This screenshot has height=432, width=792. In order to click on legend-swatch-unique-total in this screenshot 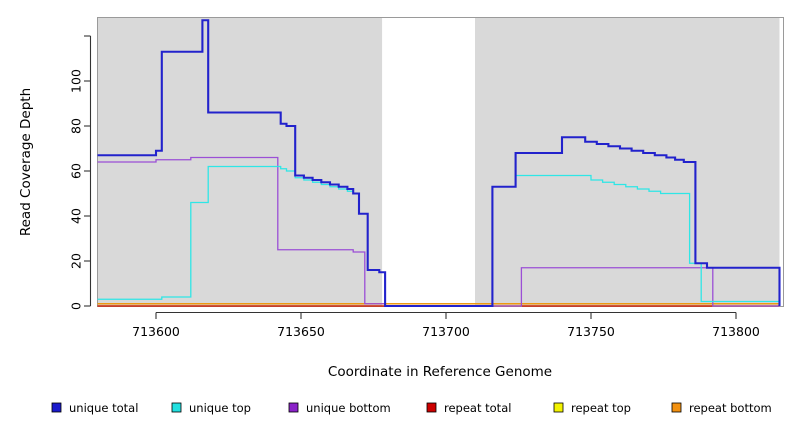, I will do `click(56, 407)`.